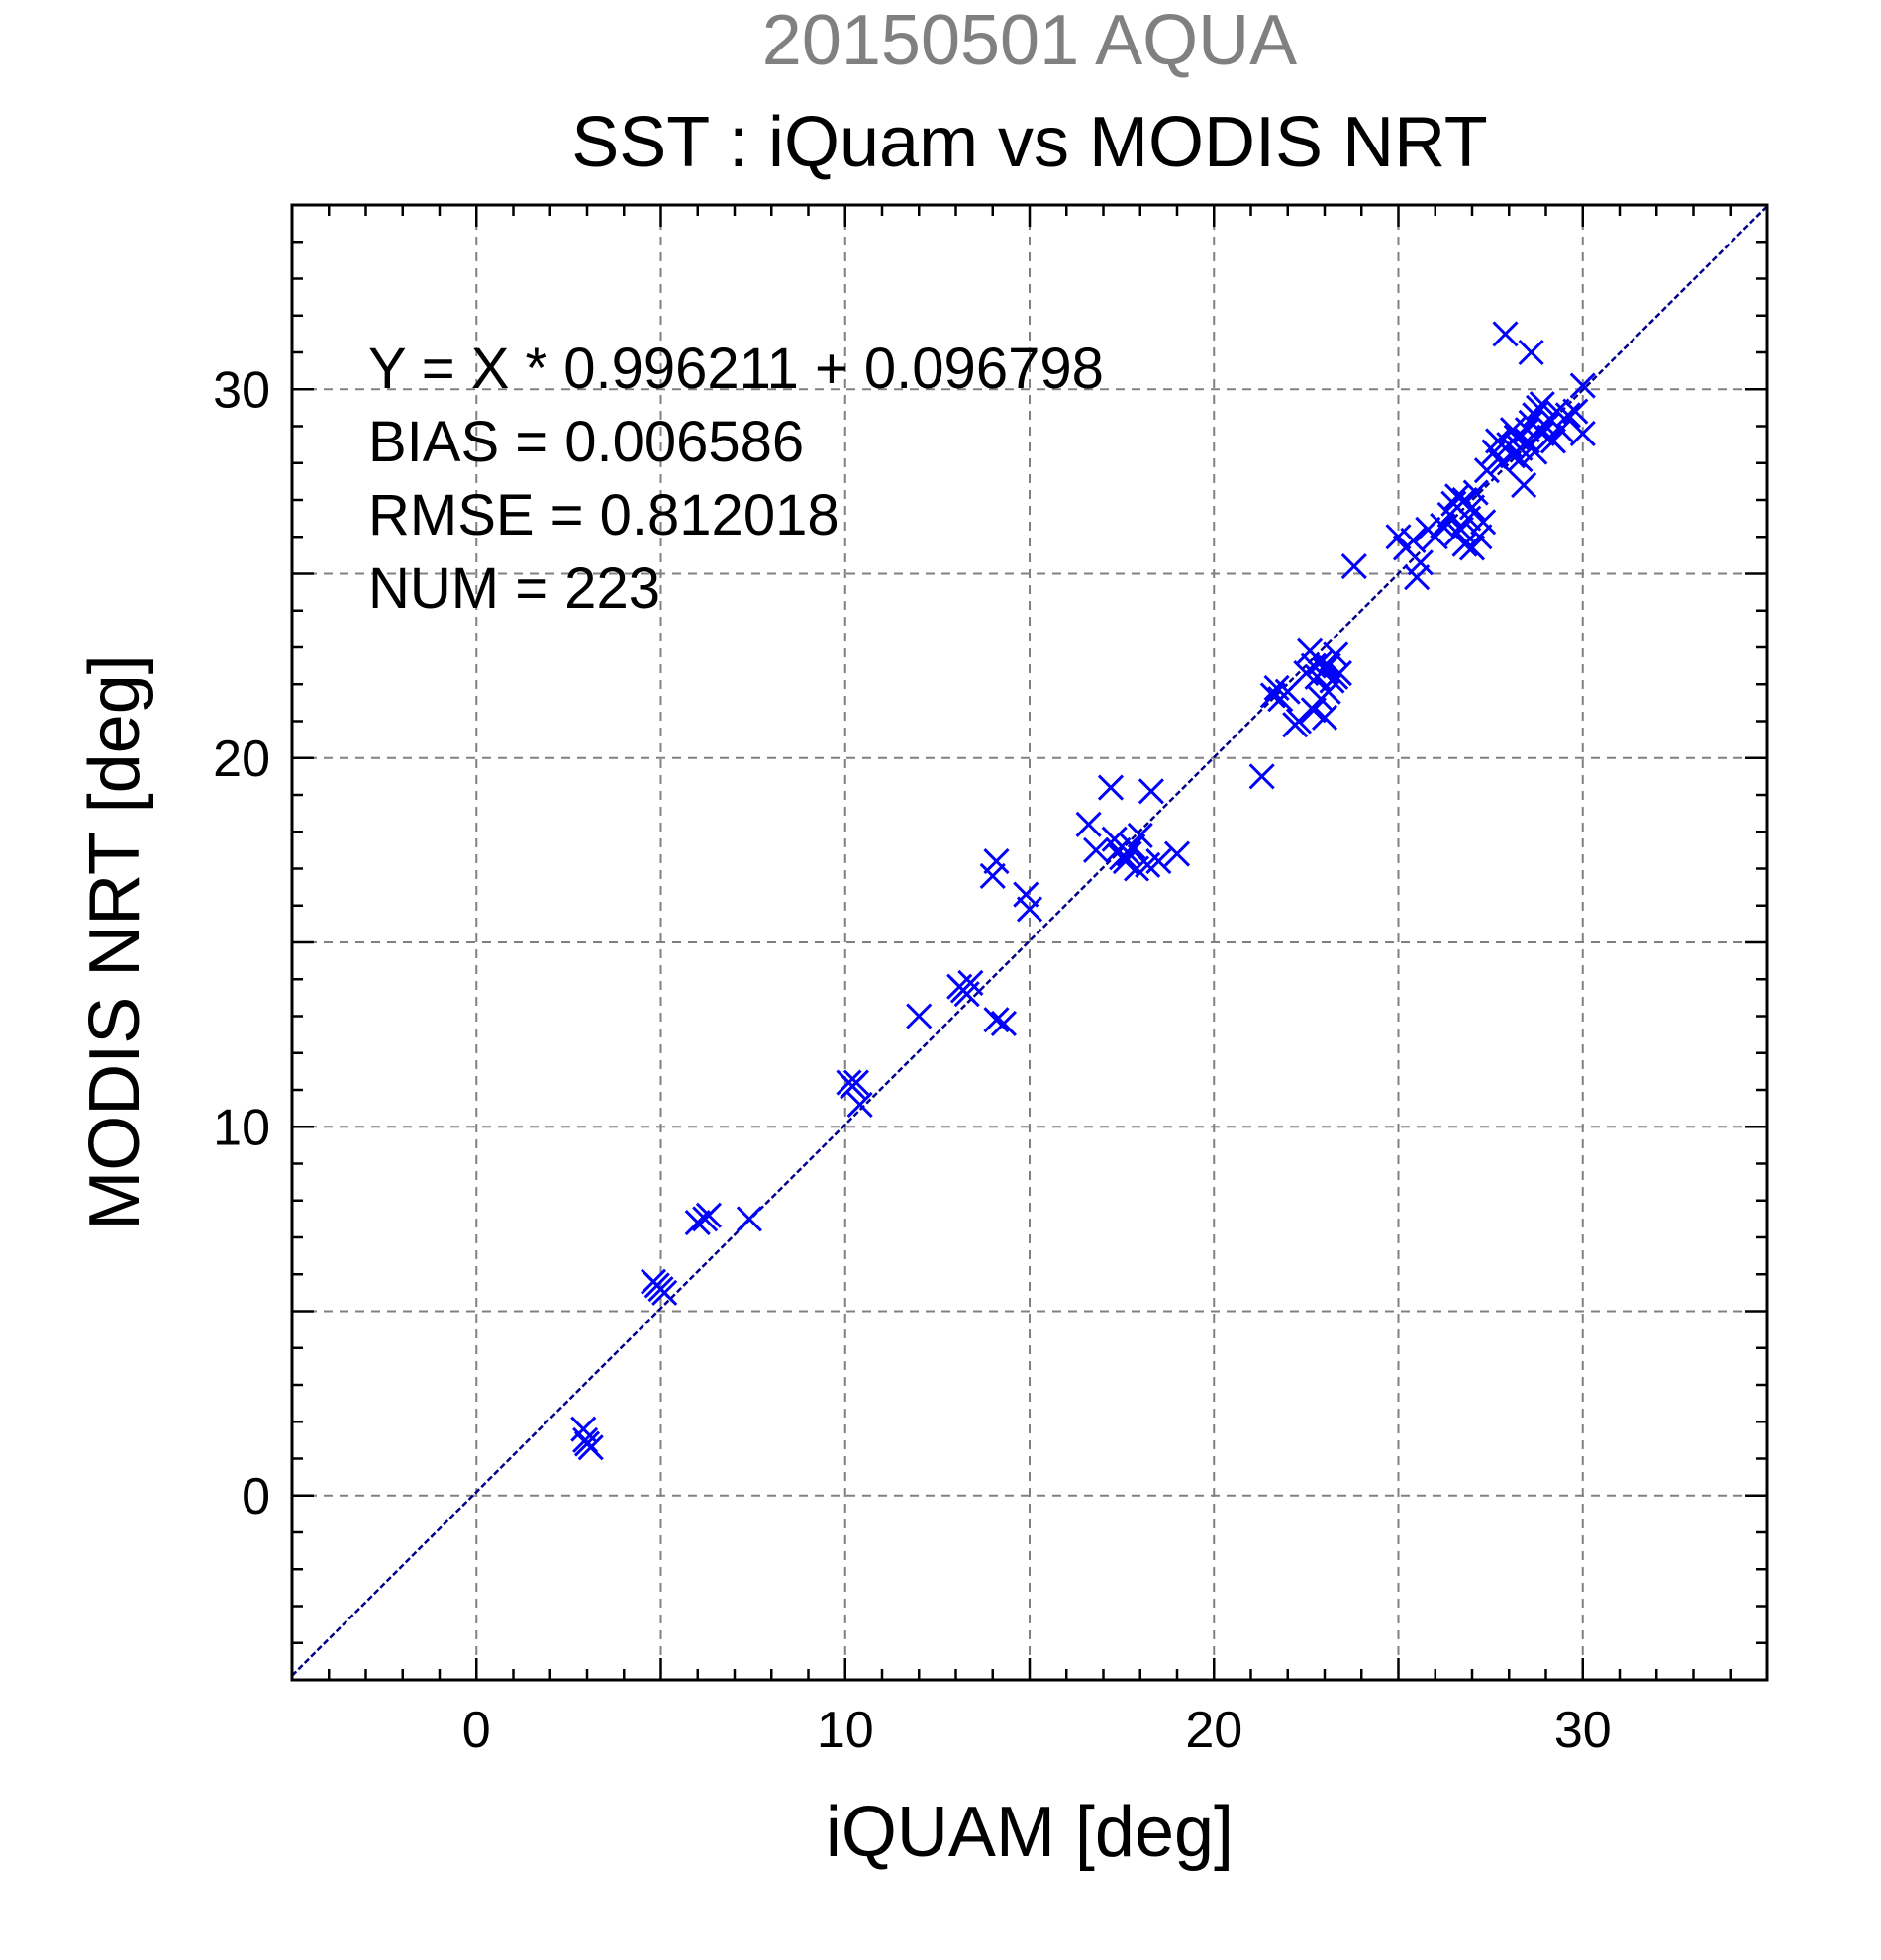  I want to click on x-tick-label: 20, so click(1213, 1730).